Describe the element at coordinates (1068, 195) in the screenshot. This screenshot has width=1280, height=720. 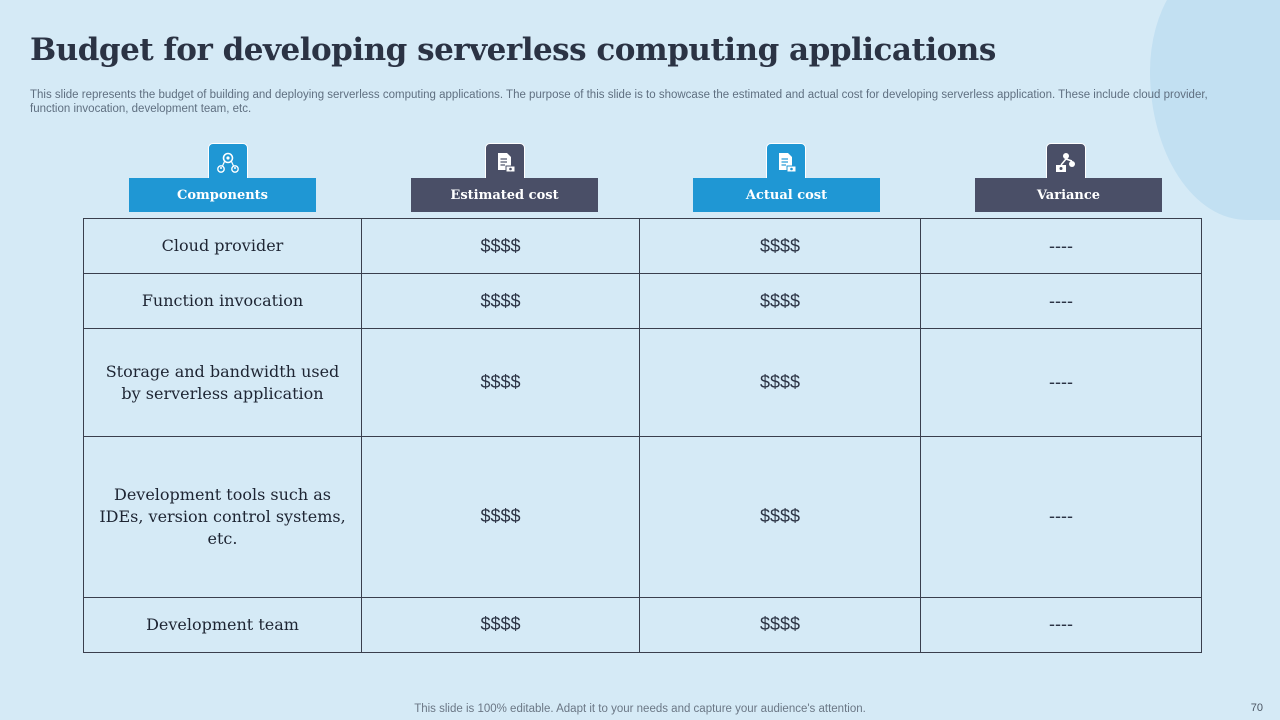
I see `column-header-variance: Variance` at that location.